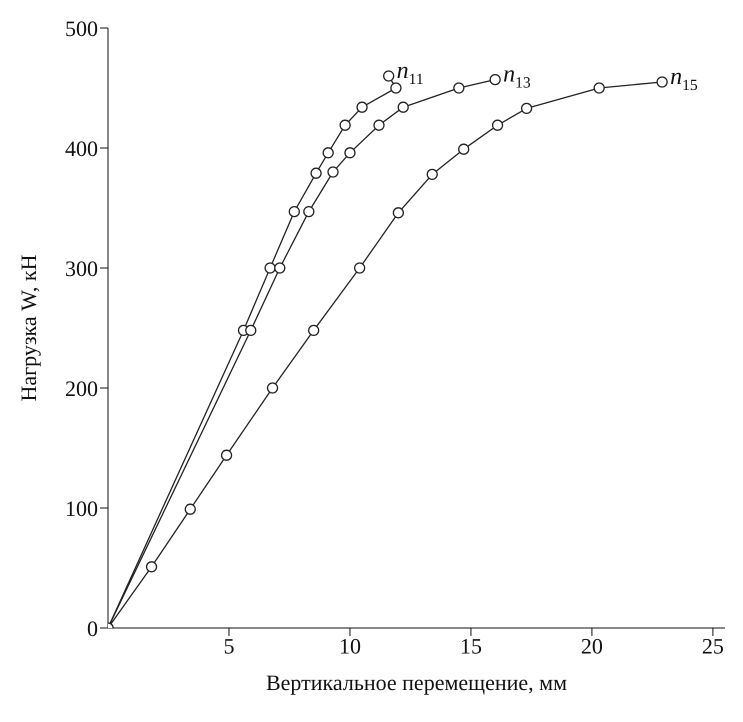 This screenshot has height=722, width=743. I want to click on x-tick-label: 5, so click(228, 646).